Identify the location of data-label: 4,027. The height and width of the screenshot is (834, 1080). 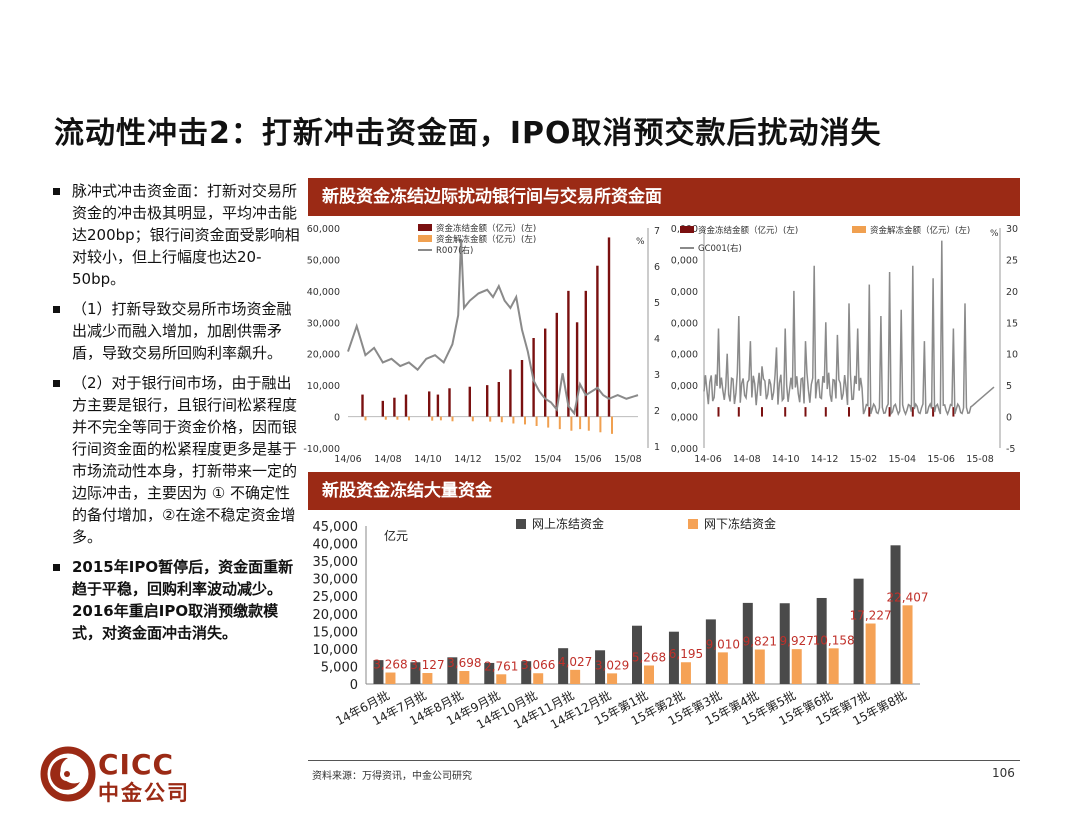
(575, 662).